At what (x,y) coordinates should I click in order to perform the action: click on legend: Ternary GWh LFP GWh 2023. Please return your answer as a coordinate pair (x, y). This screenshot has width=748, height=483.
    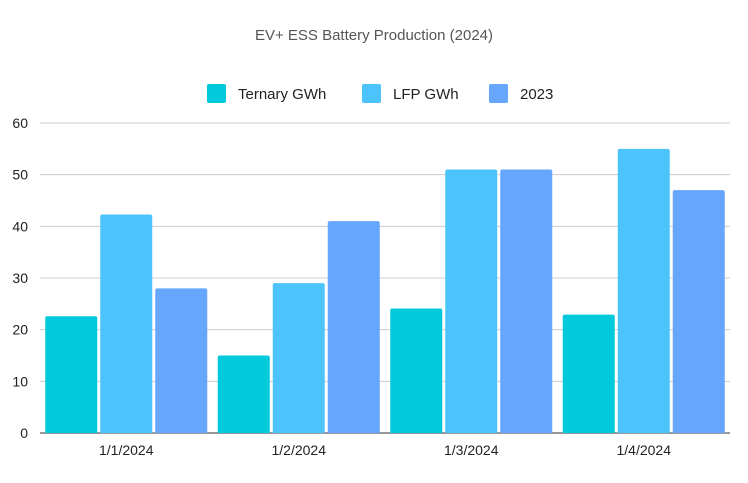
    Looking at the image, I should click on (380, 93).